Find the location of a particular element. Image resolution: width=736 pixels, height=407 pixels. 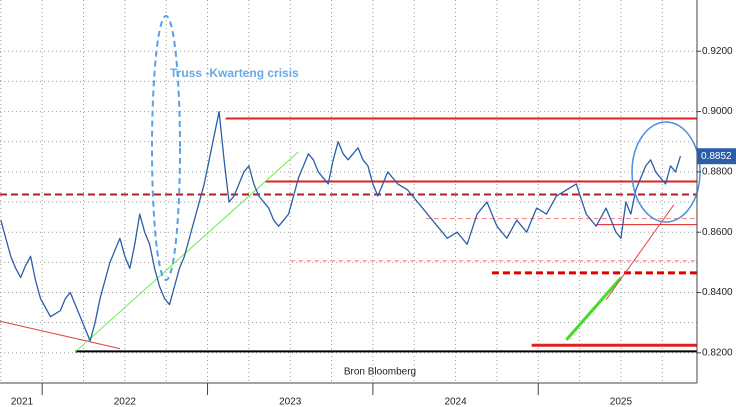

x-tick-label: 2021 is located at coordinates (22, 402).